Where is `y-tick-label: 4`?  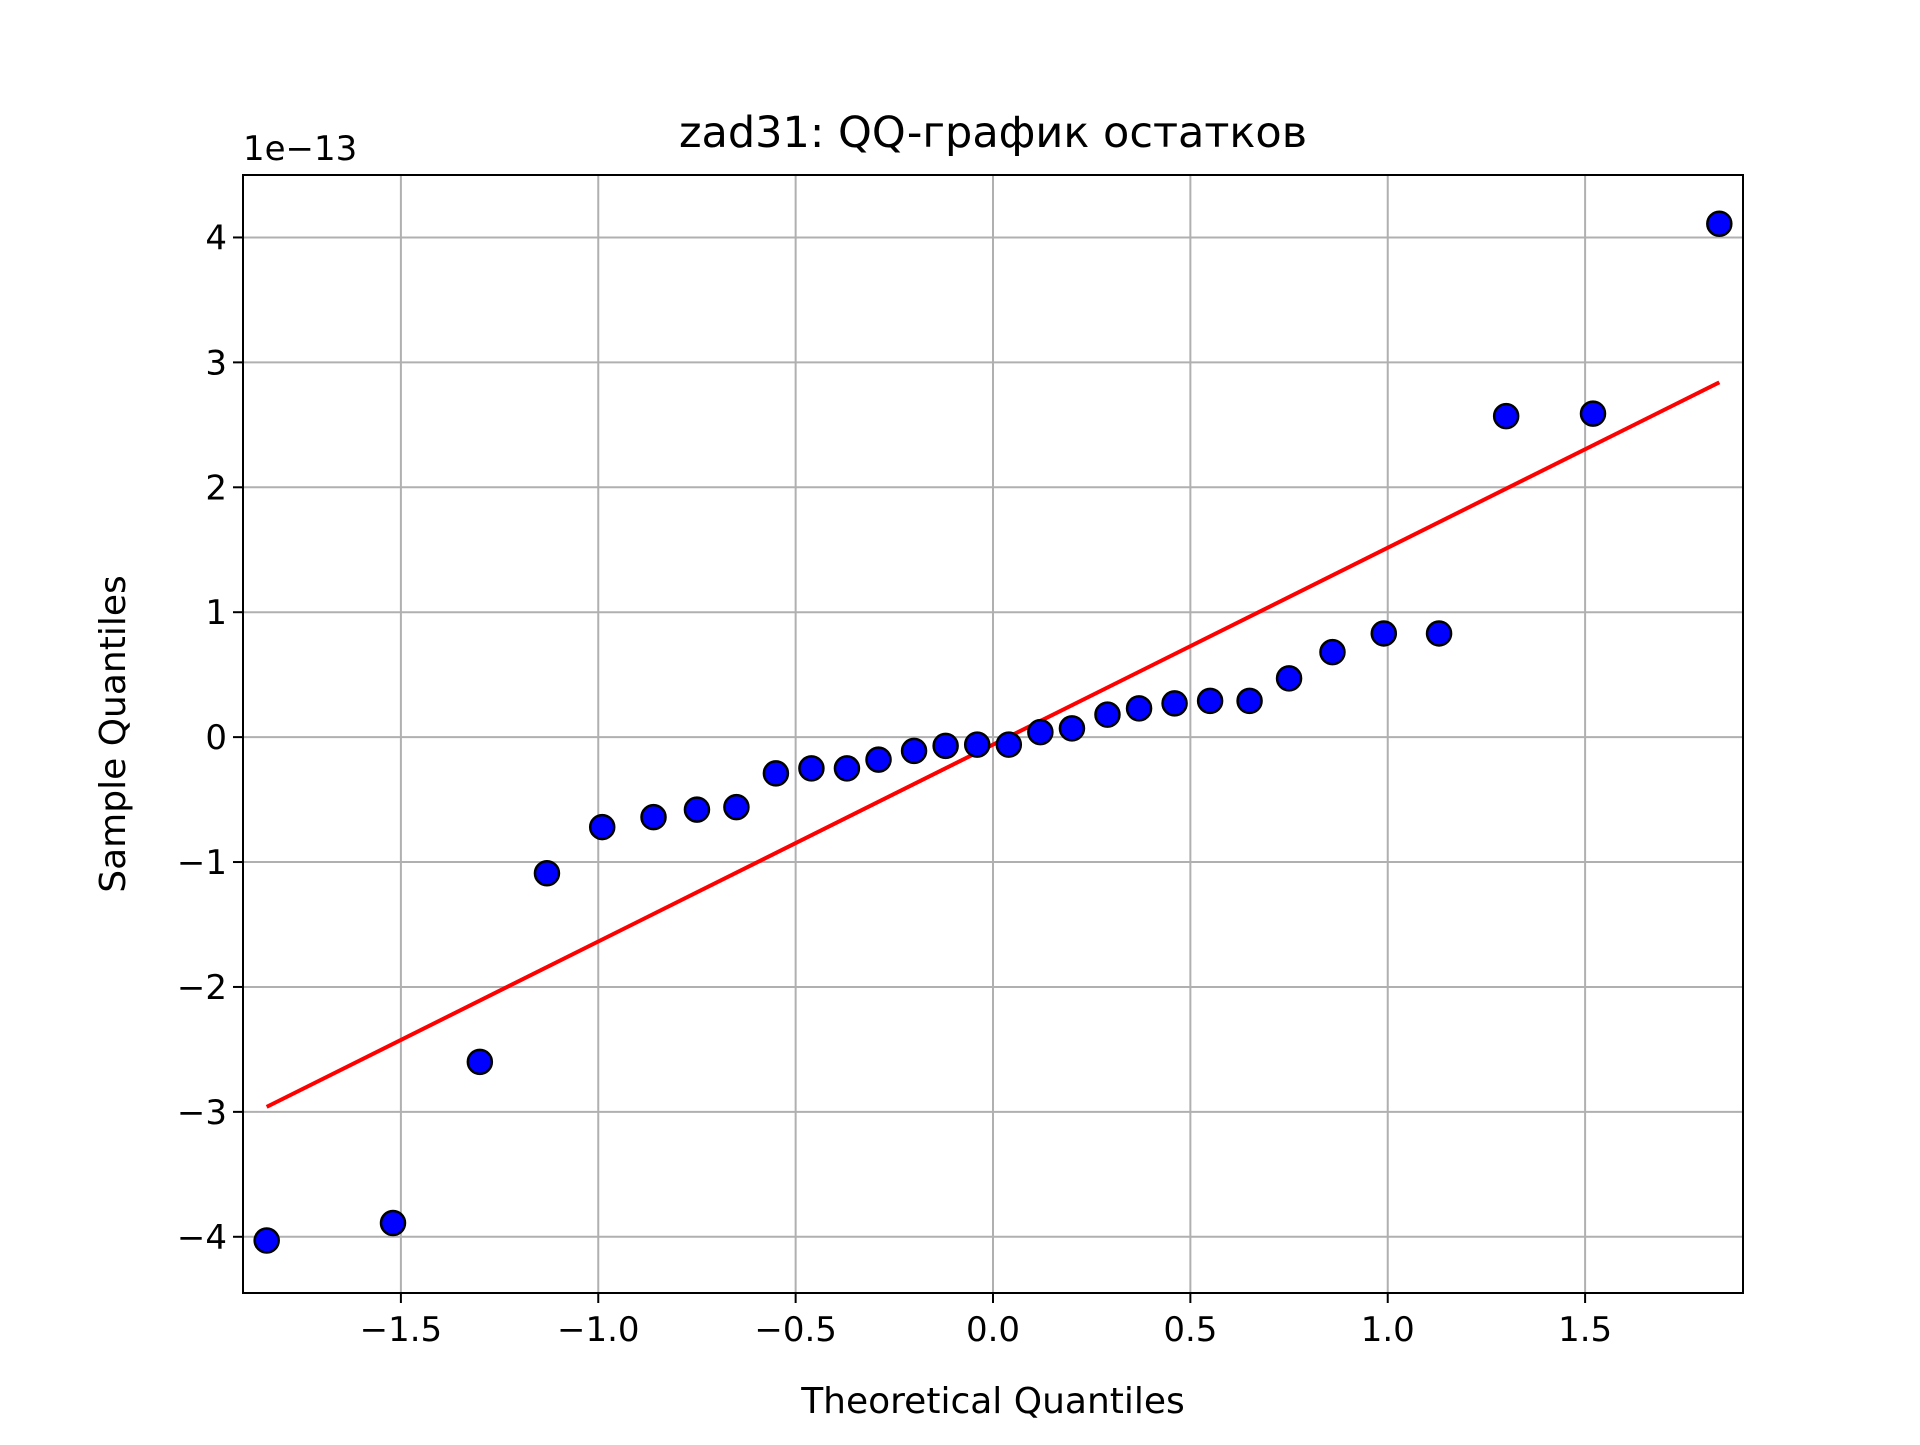
y-tick-label: 4 is located at coordinates (216, 238).